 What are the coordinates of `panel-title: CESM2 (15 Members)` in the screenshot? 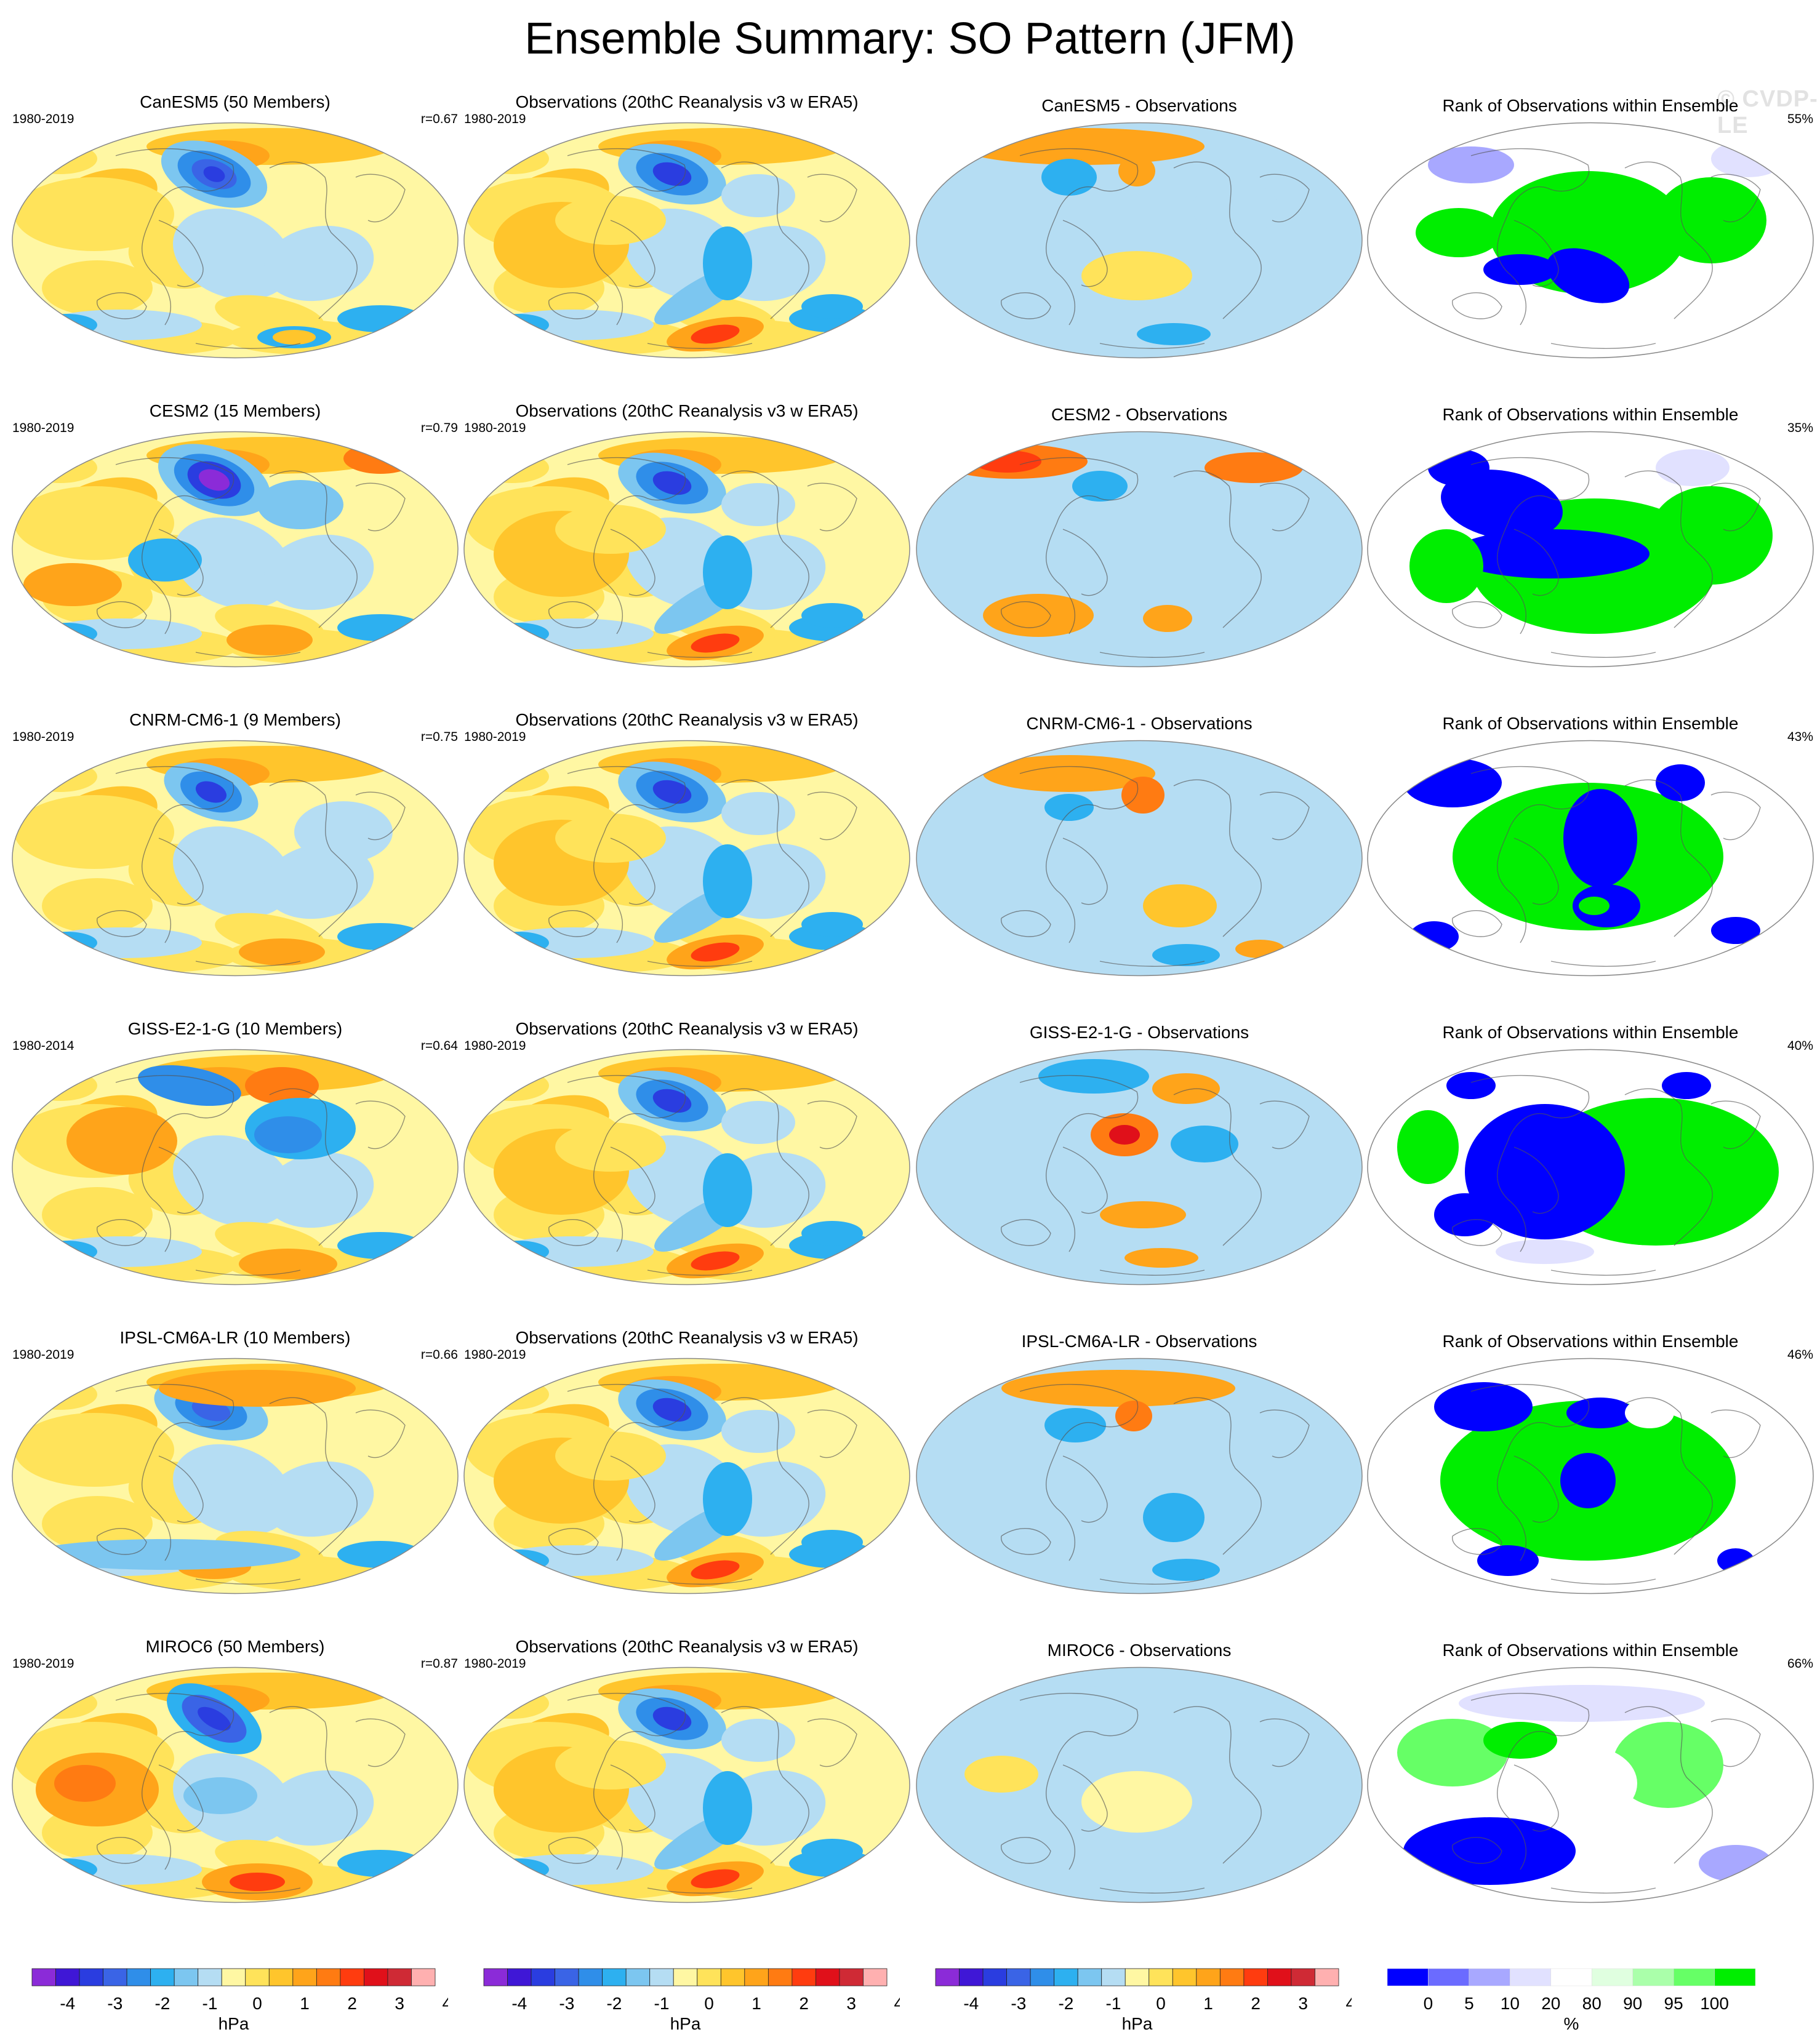 It's located at (235, 410).